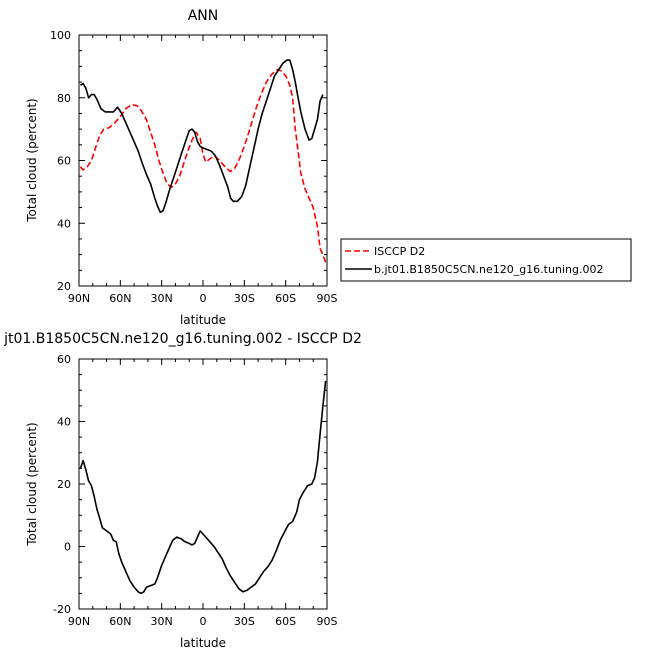 This screenshot has width=656, height=656. Describe the element at coordinates (67, 547) in the screenshot. I see `bottom-y-tick-label: 0` at that location.